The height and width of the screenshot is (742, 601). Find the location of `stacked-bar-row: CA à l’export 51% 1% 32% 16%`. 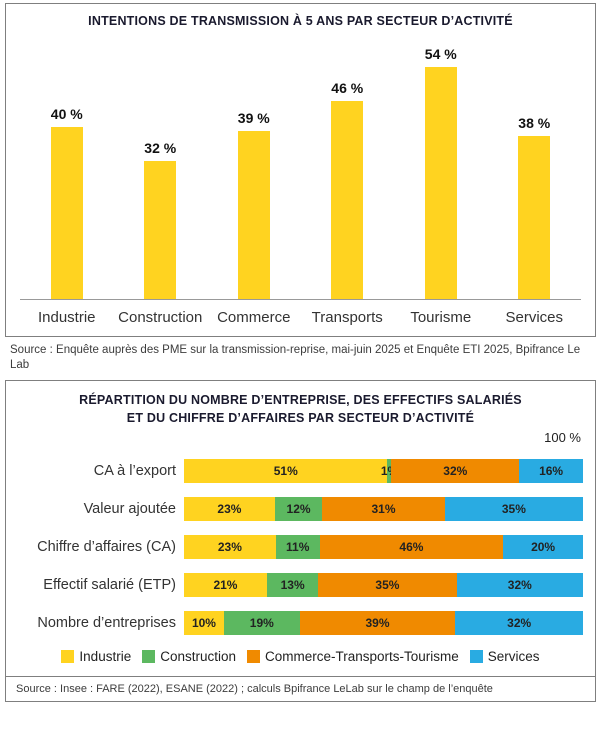

stacked-bar-row: CA à l’export 51% 1% 32% 16% is located at coordinates (300, 471).